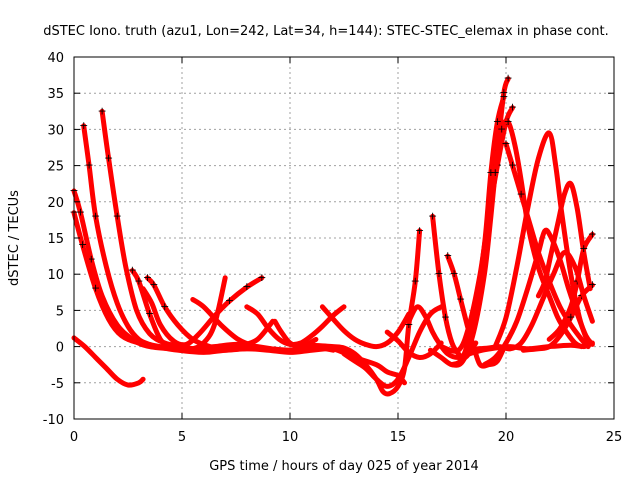 This screenshot has height=480, width=640. Describe the element at coordinates (60, 348) in the screenshot. I see `y-tick-label: 0` at that location.